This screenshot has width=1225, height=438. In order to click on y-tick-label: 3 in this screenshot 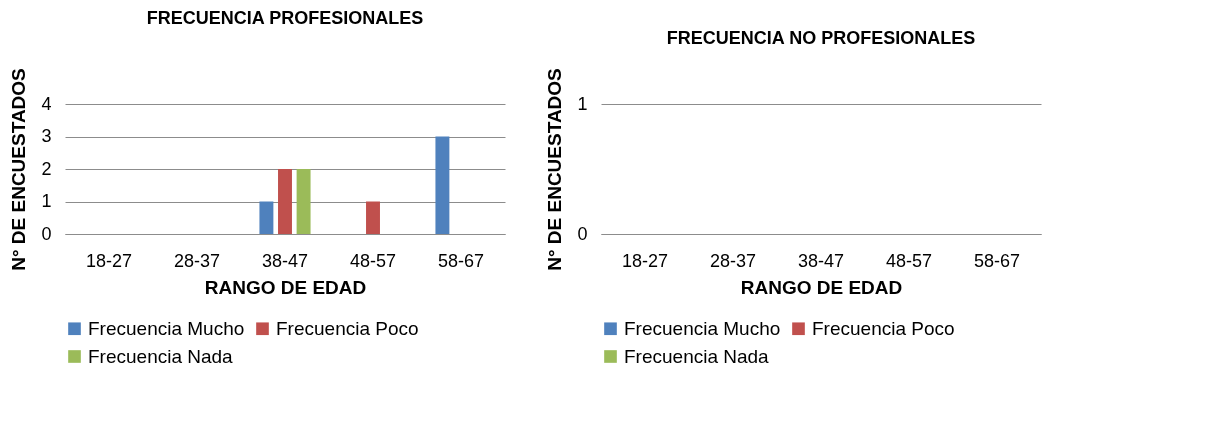, I will do `click(46, 136)`.